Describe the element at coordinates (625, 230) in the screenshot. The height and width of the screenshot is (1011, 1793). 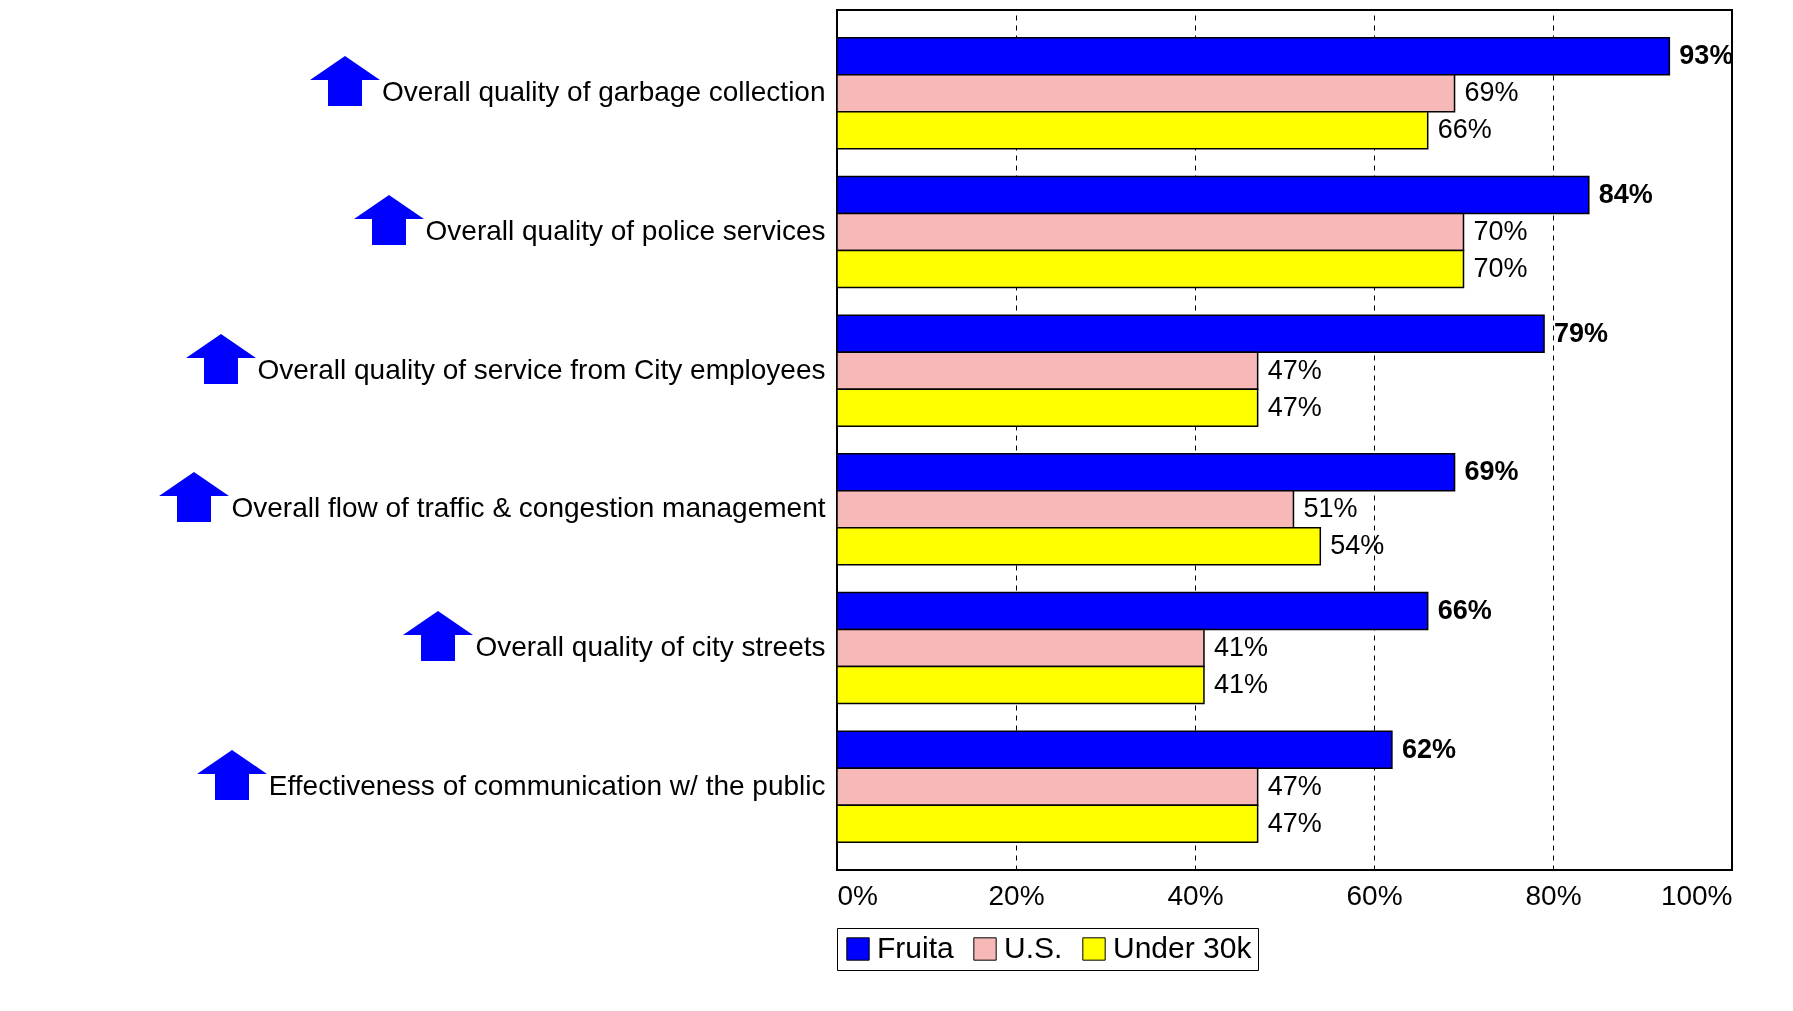
I see `y-tick-label: Overall quality of police services` at that location.